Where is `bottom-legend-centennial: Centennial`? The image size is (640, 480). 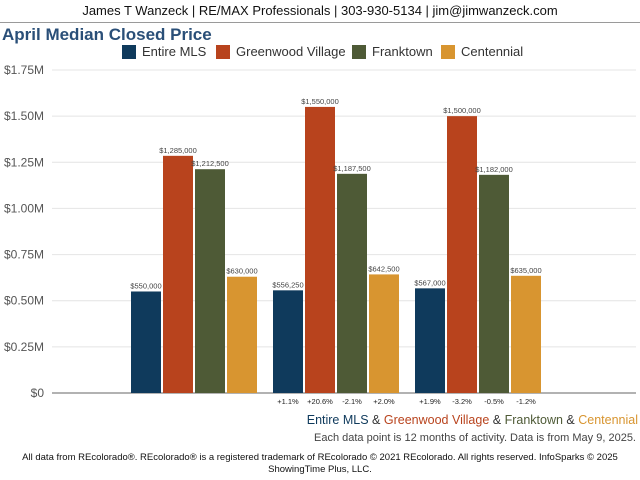
bottom-legend-centennial: Centennial is located at coordinates (608, 420).